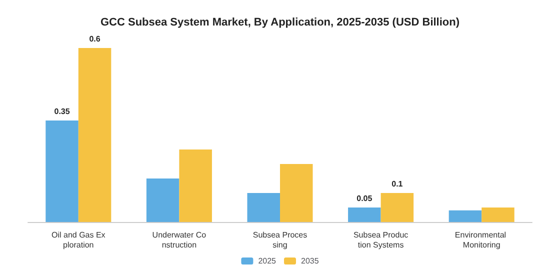 The width and height of the screenshot is (560, 280). Describe the element at coordinates (179, 240) in the screenshot. I see `x-tick-label: Underwater Construction` at that location.